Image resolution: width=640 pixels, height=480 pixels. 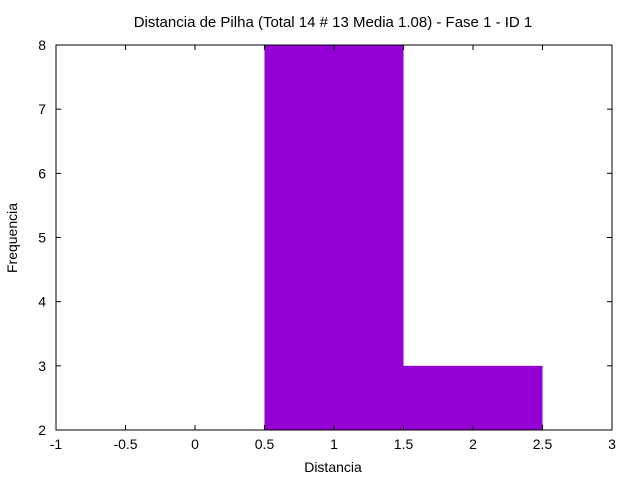 I want to click on x-tick-label: 3, so click(x=612, y=444).